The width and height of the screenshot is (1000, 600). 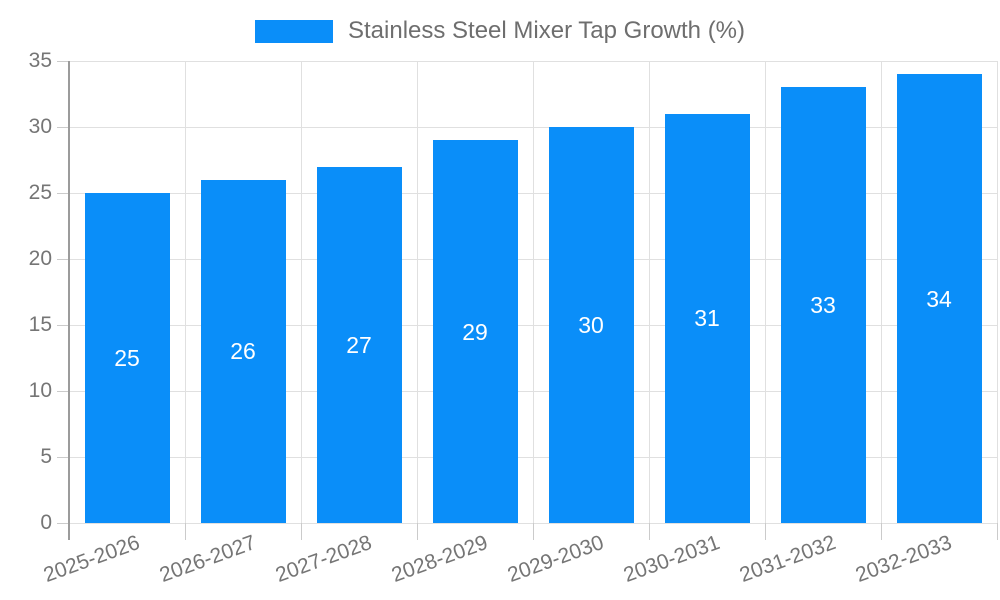 I want to click on bar-value-label: 33, so click(x=823, y=305).